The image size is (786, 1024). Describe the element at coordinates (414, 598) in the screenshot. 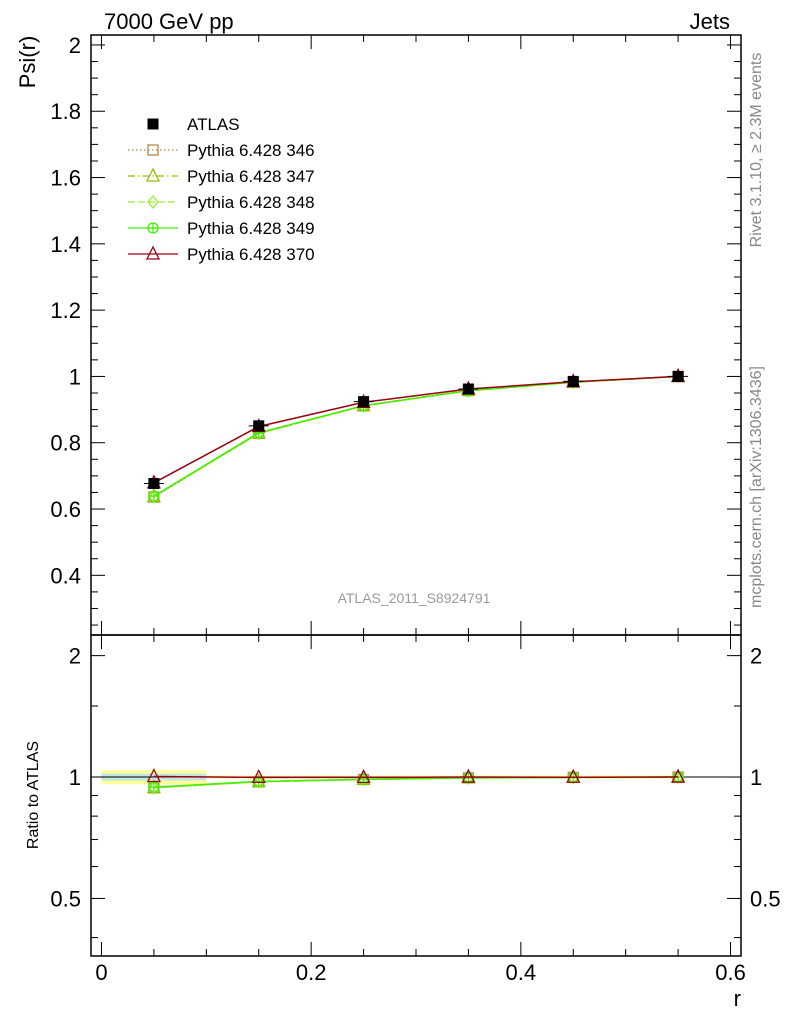

I see `analysis-watermark: ATLAS_2011_S8924791` at that location.